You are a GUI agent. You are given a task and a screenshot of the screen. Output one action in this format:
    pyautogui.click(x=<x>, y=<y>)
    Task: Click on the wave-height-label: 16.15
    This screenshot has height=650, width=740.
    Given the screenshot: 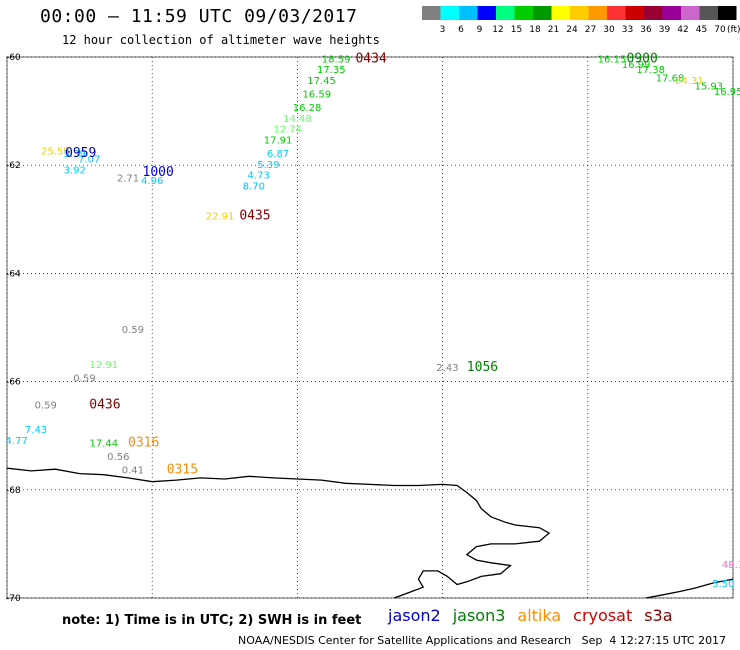 What is the action you would take?
    pyautogui.click(x=612, y=59)
    